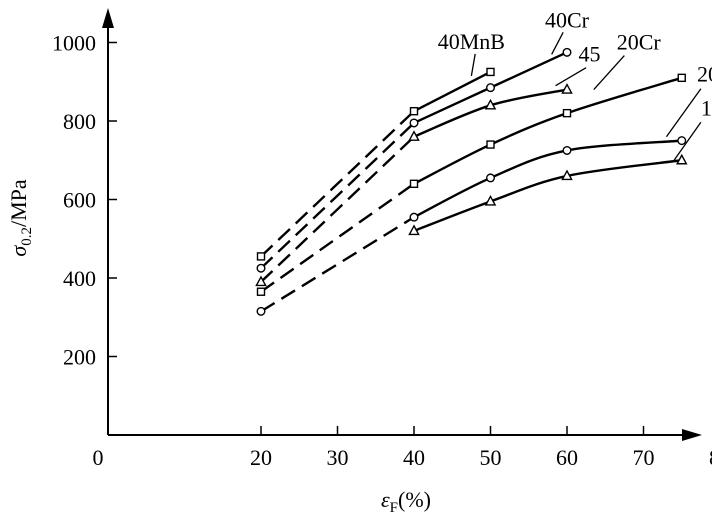 The height and width of the screenshot is (515, 712). What do you see at coordinates (79, 278) in the screenshot?
I see `y-tick-label: 400` at bounding box center [79, 278].